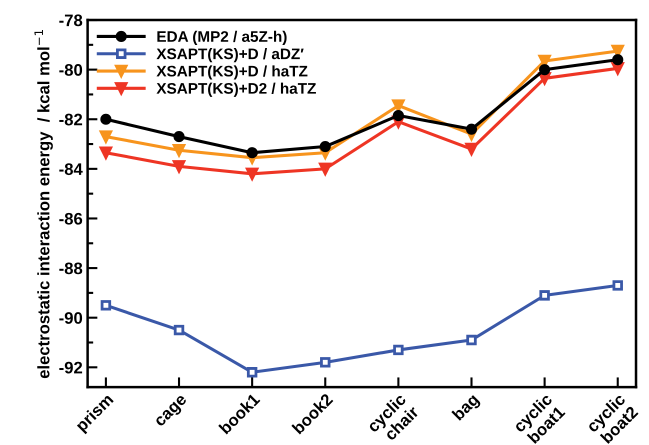 Image resolution: width=649 pixels, height=445 pixels. What do you see at coordinates (70, 268) in the screenshot?
I see `y-tick-label: -88` at bounding box center [70, 268].